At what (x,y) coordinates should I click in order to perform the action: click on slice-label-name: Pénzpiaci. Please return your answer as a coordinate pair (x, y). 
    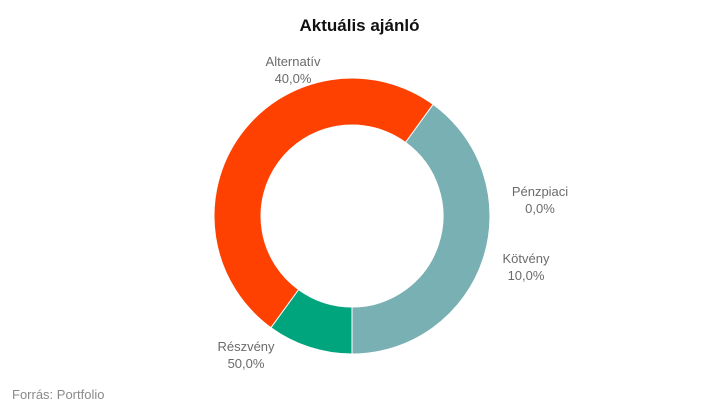
    Looking at the image, I should click on (540, 191).